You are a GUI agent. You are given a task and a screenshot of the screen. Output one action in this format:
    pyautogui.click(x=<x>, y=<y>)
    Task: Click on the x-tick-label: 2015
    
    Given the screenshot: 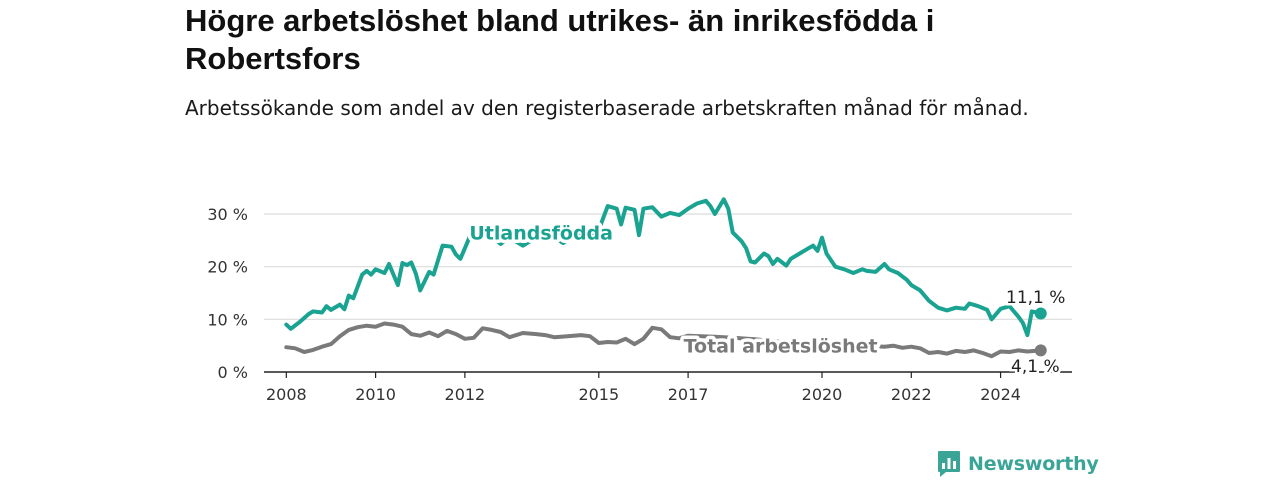 What is the action you would take?
    pyautogui.click(x=598, y=394)
    